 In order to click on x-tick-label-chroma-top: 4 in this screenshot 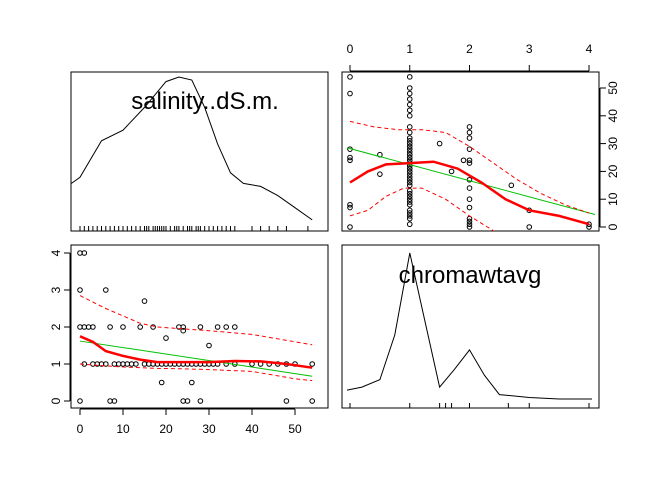, I will do `click(589, 49)`.